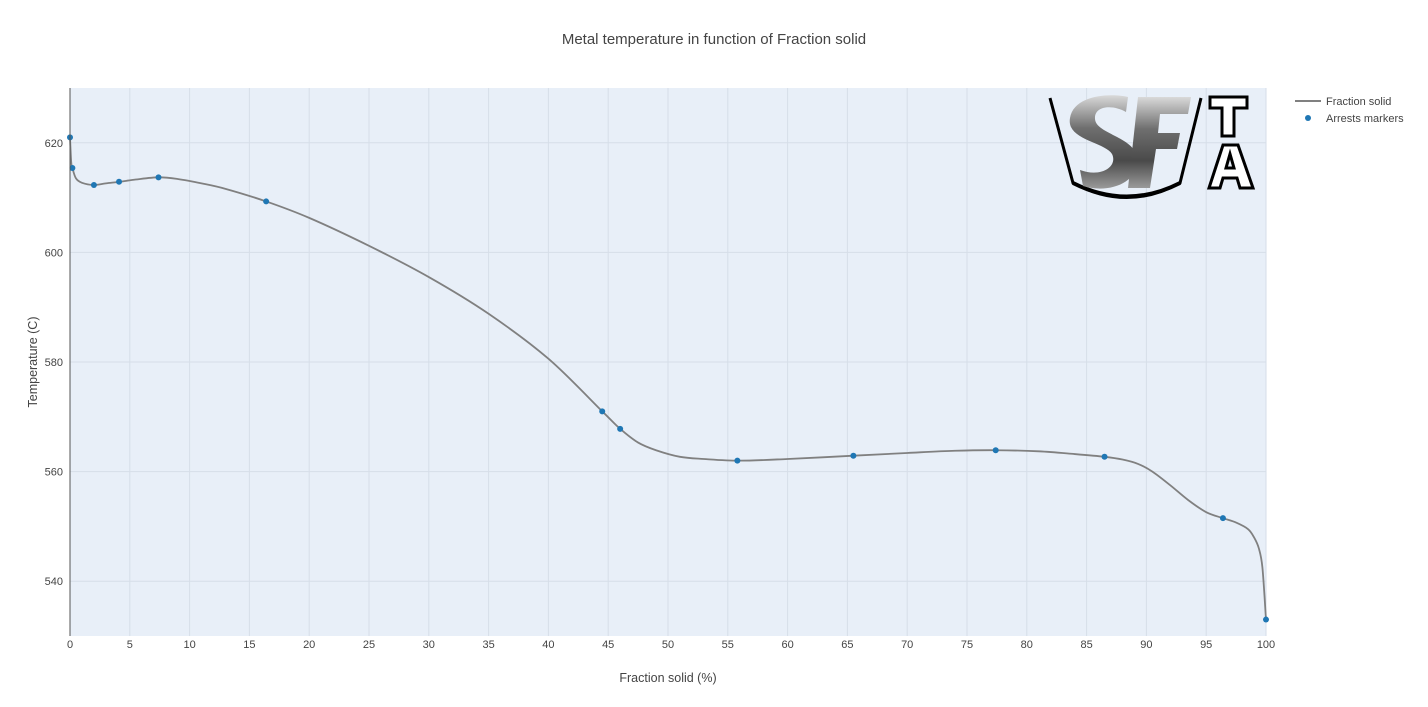  I want to click on x-tick-label: 100, so click(1266, 645).